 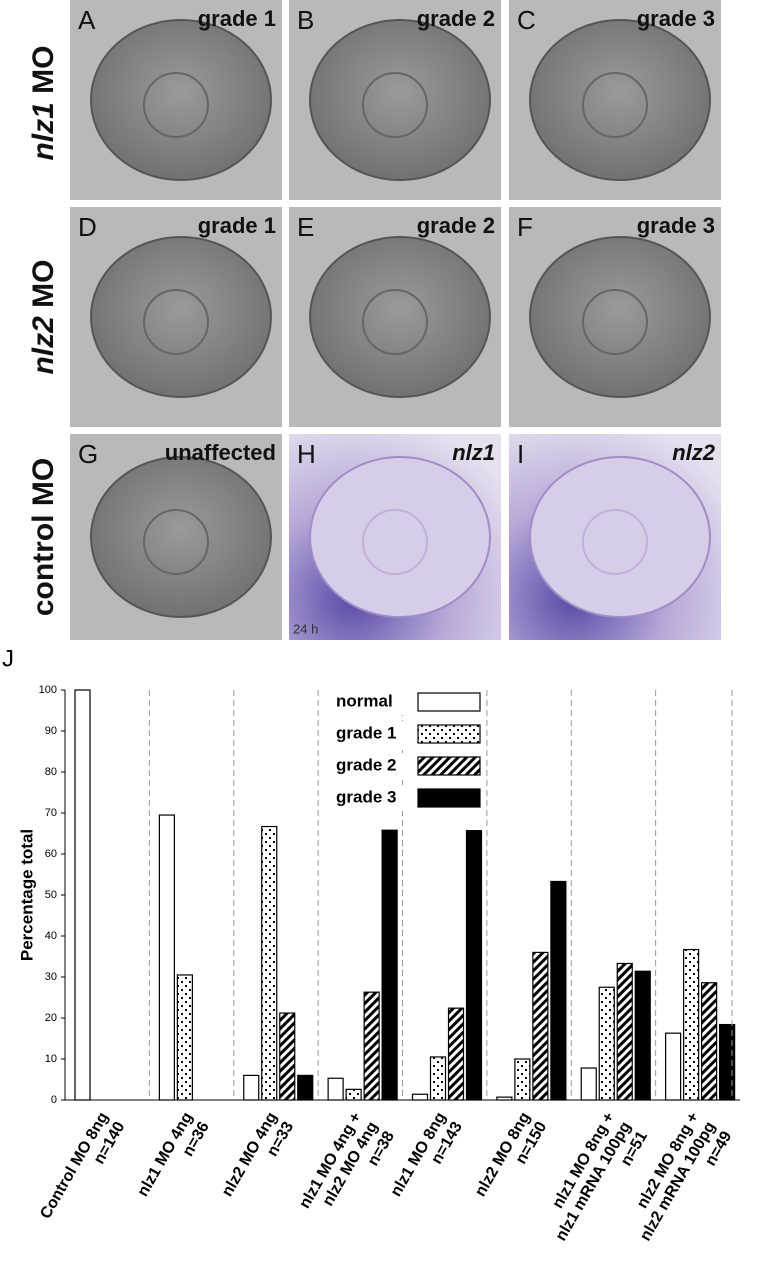 I want to click on panel-letter: J, so click(x=8, y=658).